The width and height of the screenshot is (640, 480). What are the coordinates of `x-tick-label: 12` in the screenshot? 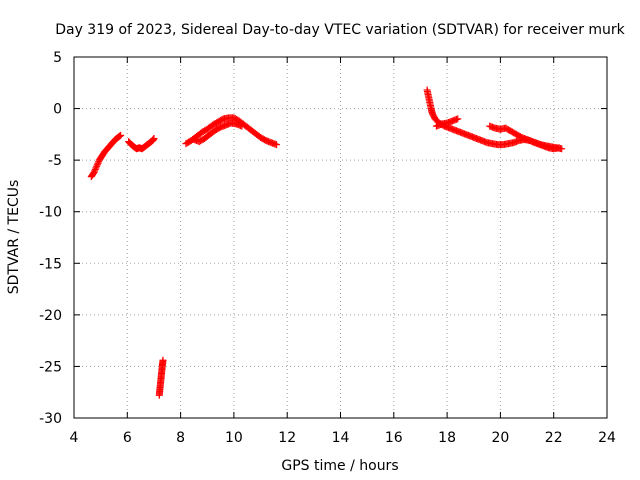 It's located at (287, 438).